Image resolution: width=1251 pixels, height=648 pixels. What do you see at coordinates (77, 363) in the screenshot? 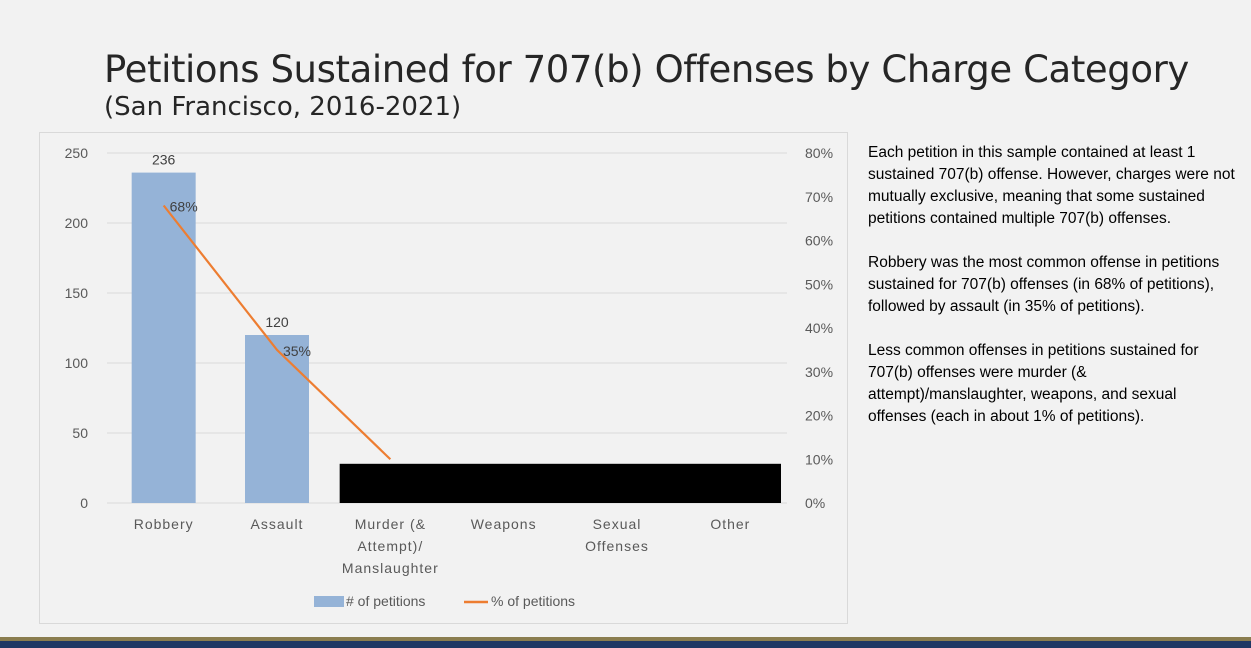
I see `y-left-tick-label: 100` at bounding box center [77, 363].